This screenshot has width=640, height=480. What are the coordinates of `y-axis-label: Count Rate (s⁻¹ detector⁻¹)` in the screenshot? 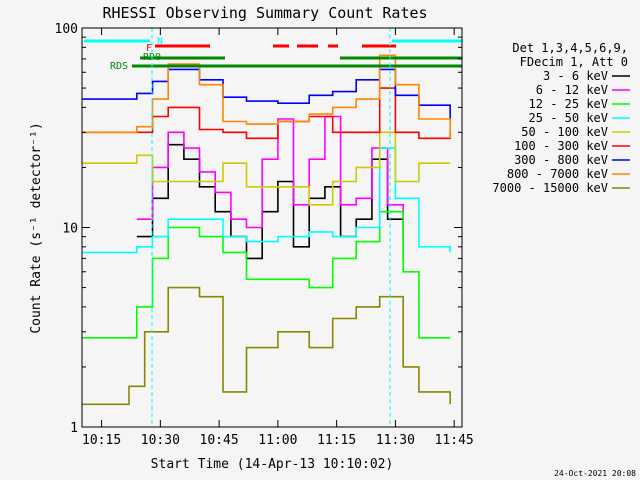 It's located at (36, 227).